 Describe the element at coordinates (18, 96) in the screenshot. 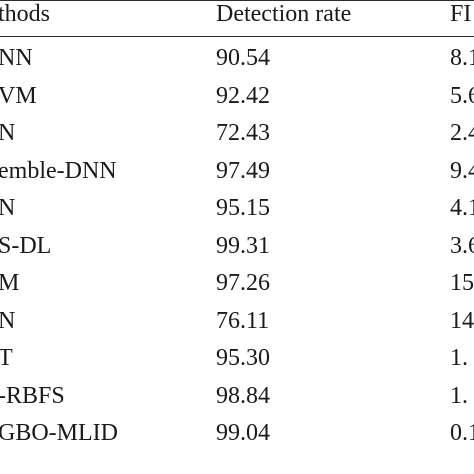

I see `method-cell: VM` at that location.